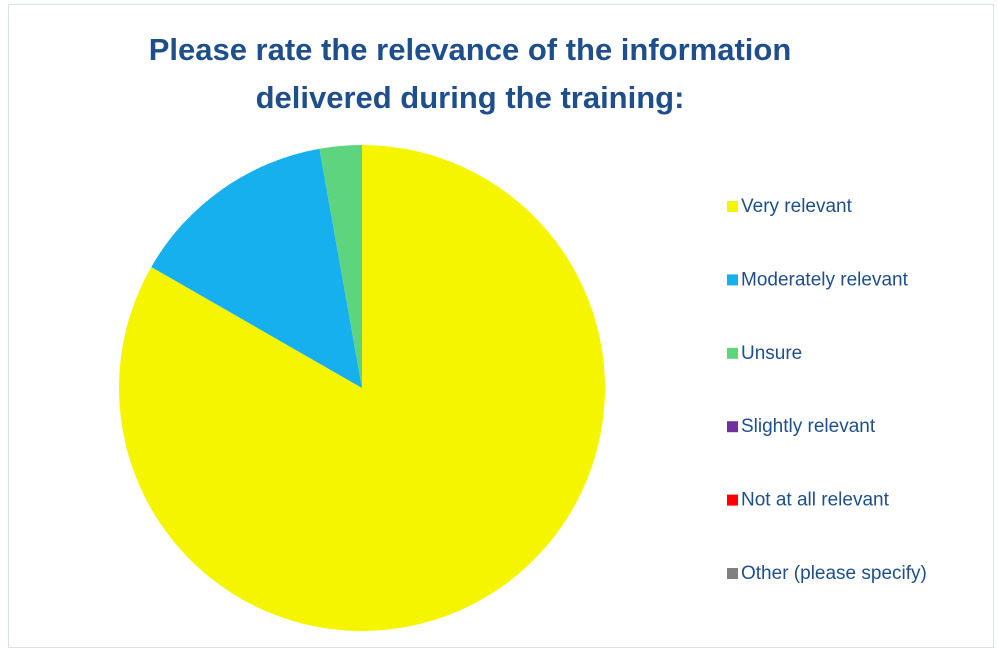 The image size is (998, 652). What do you see at coordinates (797, 206) in the screenshot?
I see `legend-label: Very relevant` at bounding box center [797, 206].